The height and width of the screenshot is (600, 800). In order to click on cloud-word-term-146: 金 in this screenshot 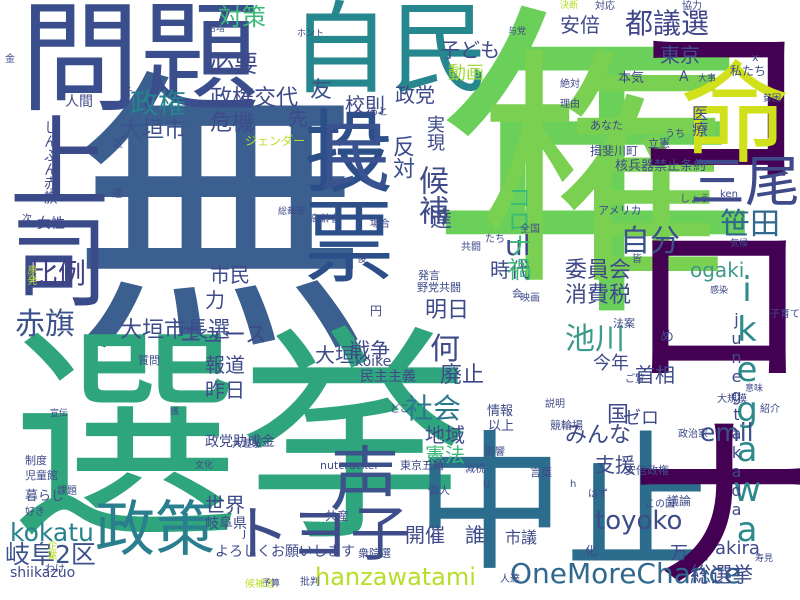, I will do `click(10, 59)`.